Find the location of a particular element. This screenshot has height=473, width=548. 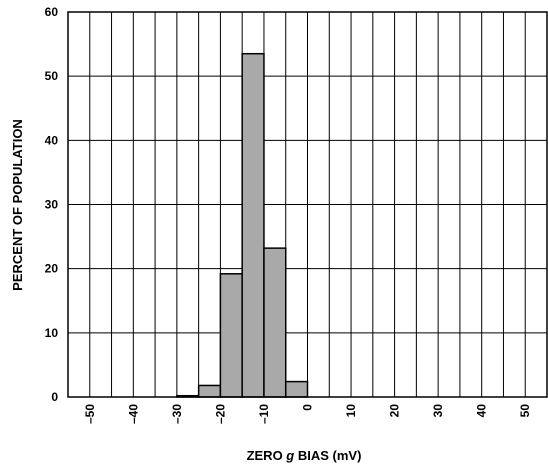

y-tick-label: 60 is located at coordinates (52, 12).